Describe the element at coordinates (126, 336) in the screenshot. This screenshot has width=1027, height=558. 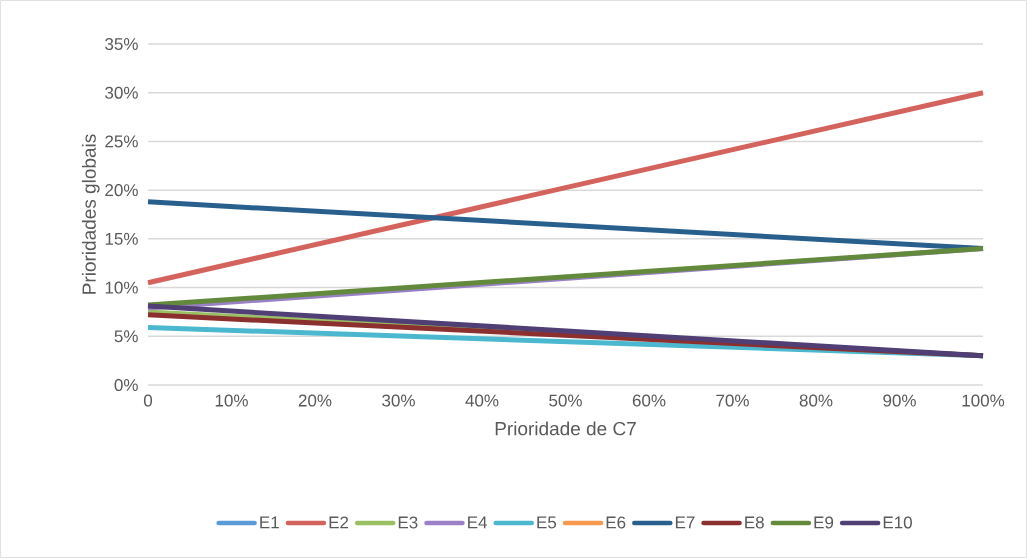
I see `y-tick-label: 5%` at that location.